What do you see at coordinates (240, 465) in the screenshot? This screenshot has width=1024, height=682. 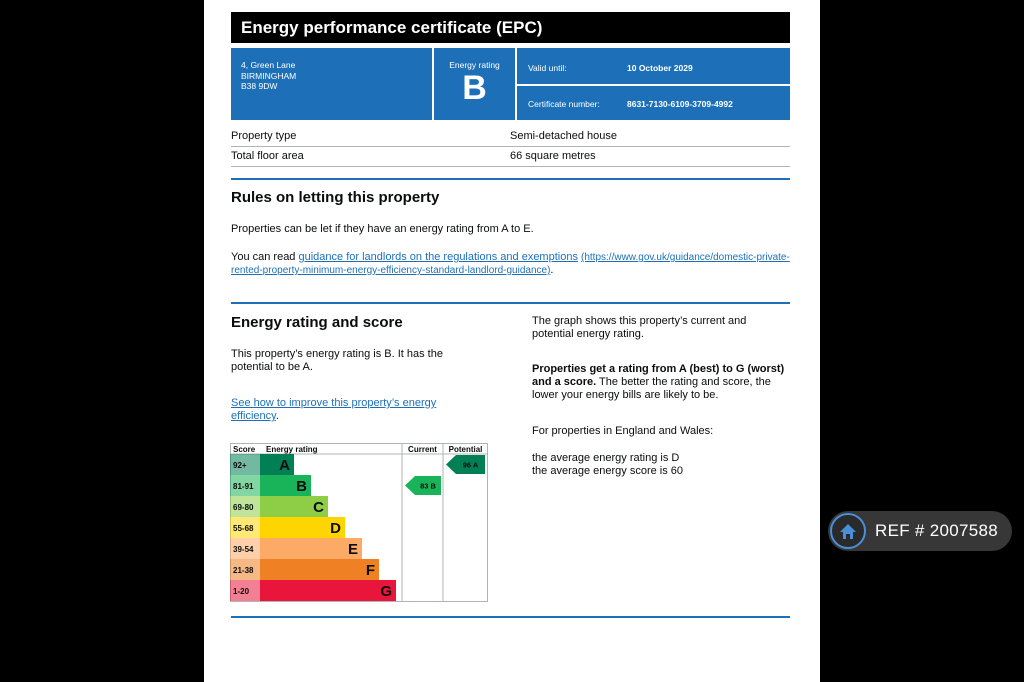 I see `band-score-label: 92+` at bounding box center [240, 465].